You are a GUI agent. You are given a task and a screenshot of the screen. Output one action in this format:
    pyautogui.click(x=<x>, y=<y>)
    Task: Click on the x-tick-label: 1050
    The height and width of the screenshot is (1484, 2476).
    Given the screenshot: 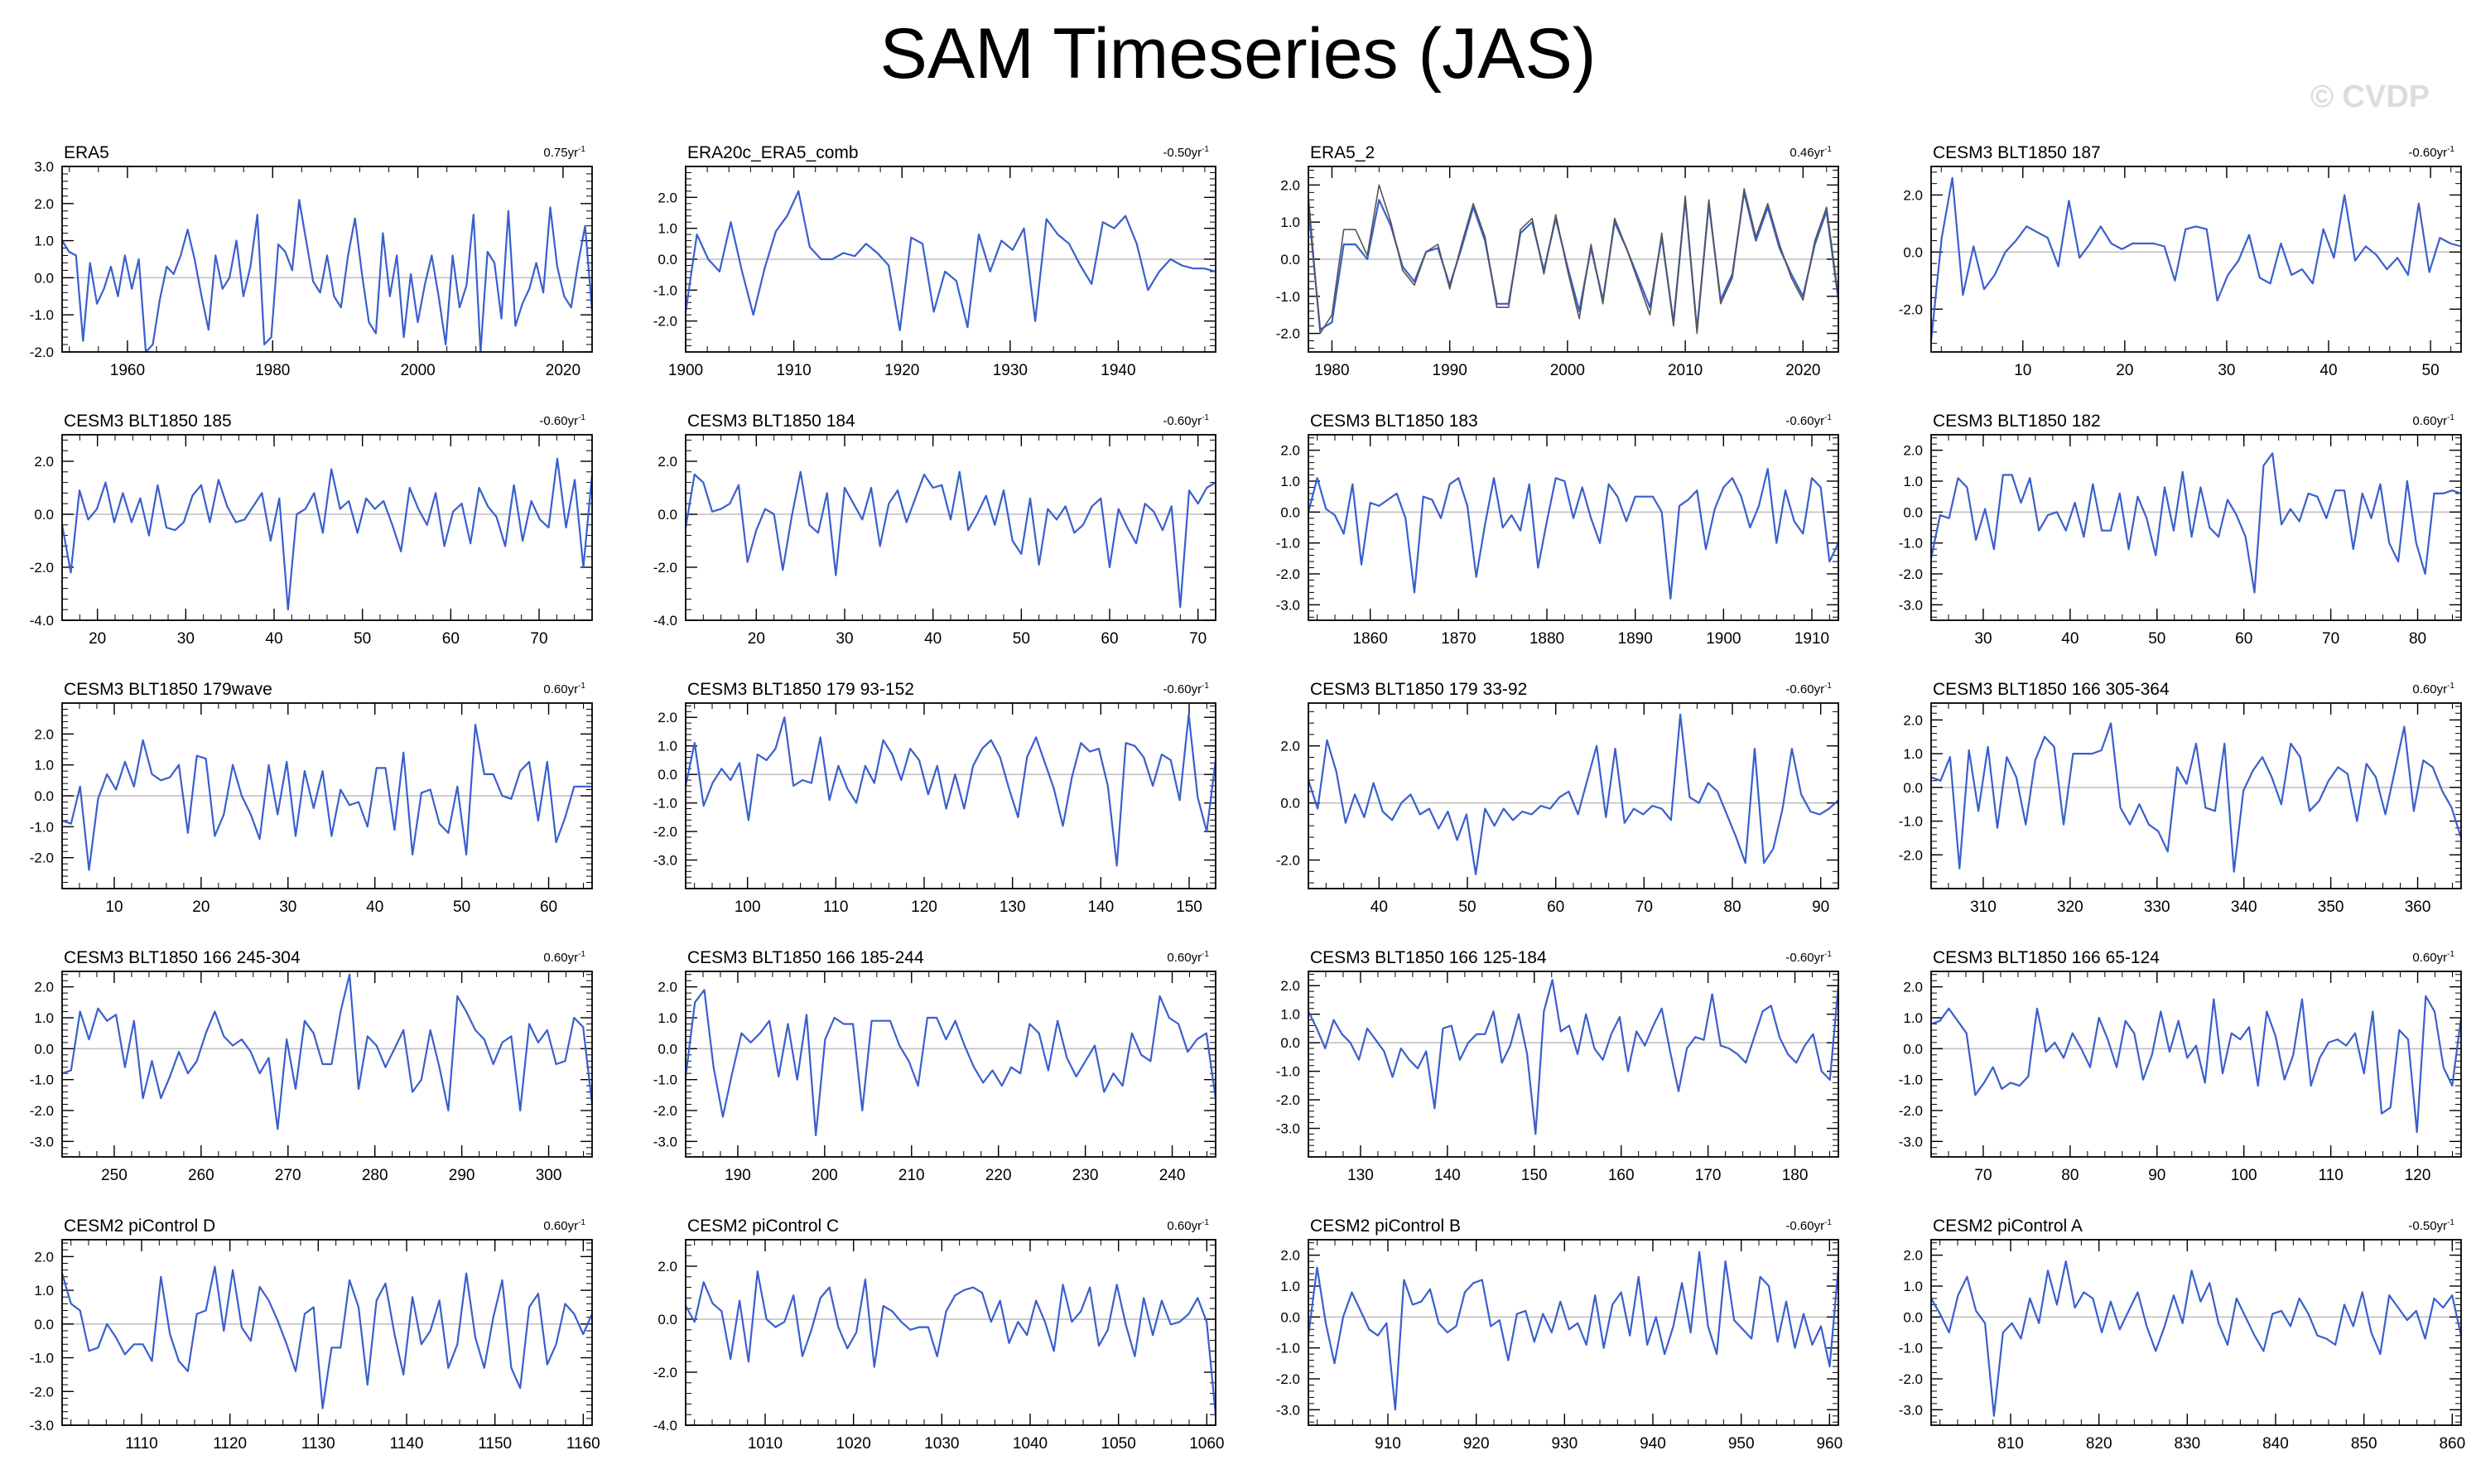 What is the action you would take?
    pyautogui.click(x=1118, y=1444)
    